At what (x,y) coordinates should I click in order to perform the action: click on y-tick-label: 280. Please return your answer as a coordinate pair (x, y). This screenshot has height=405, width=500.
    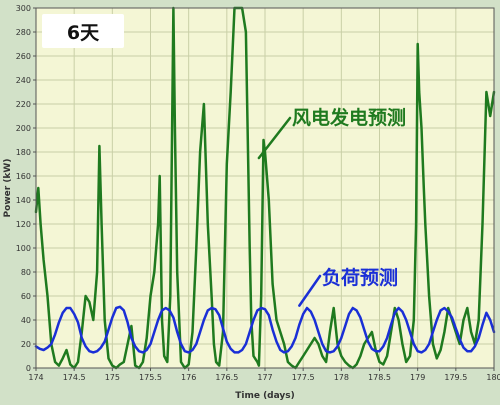
    Looking at the image, I should click on (23, 32).